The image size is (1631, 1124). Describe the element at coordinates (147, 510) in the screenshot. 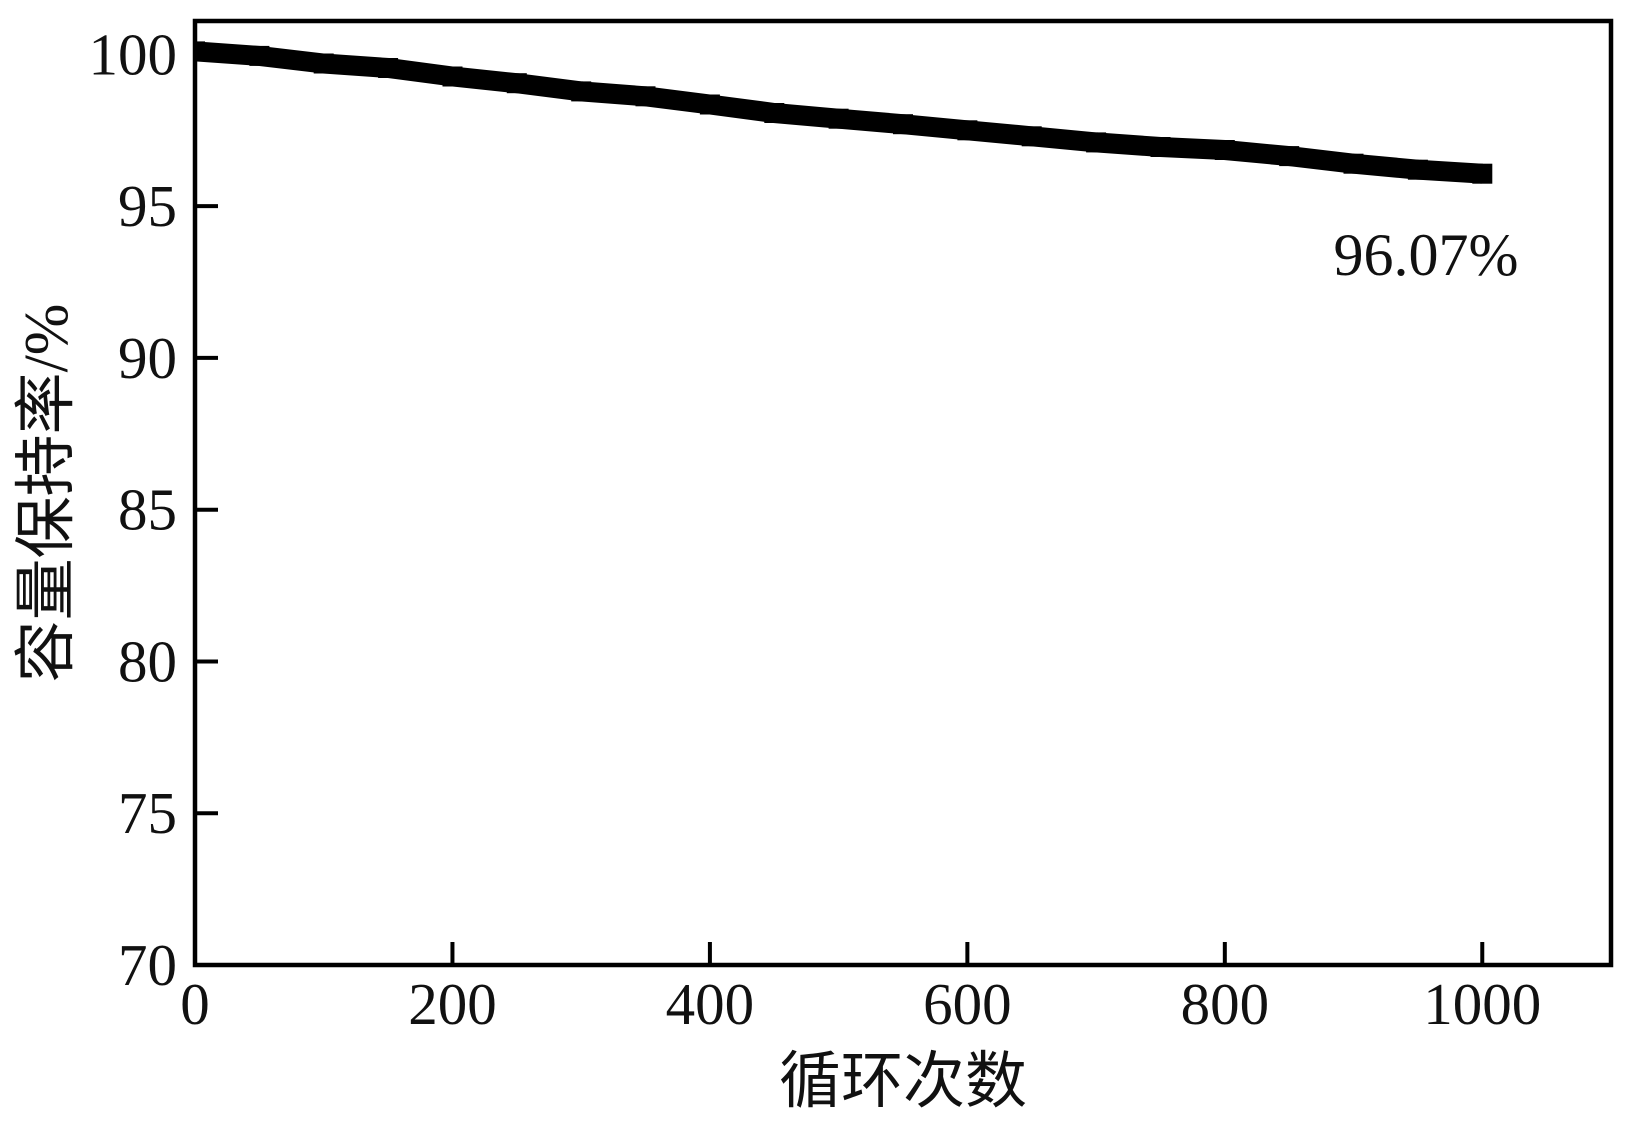

I see `y-tick-label: 85` at that location.